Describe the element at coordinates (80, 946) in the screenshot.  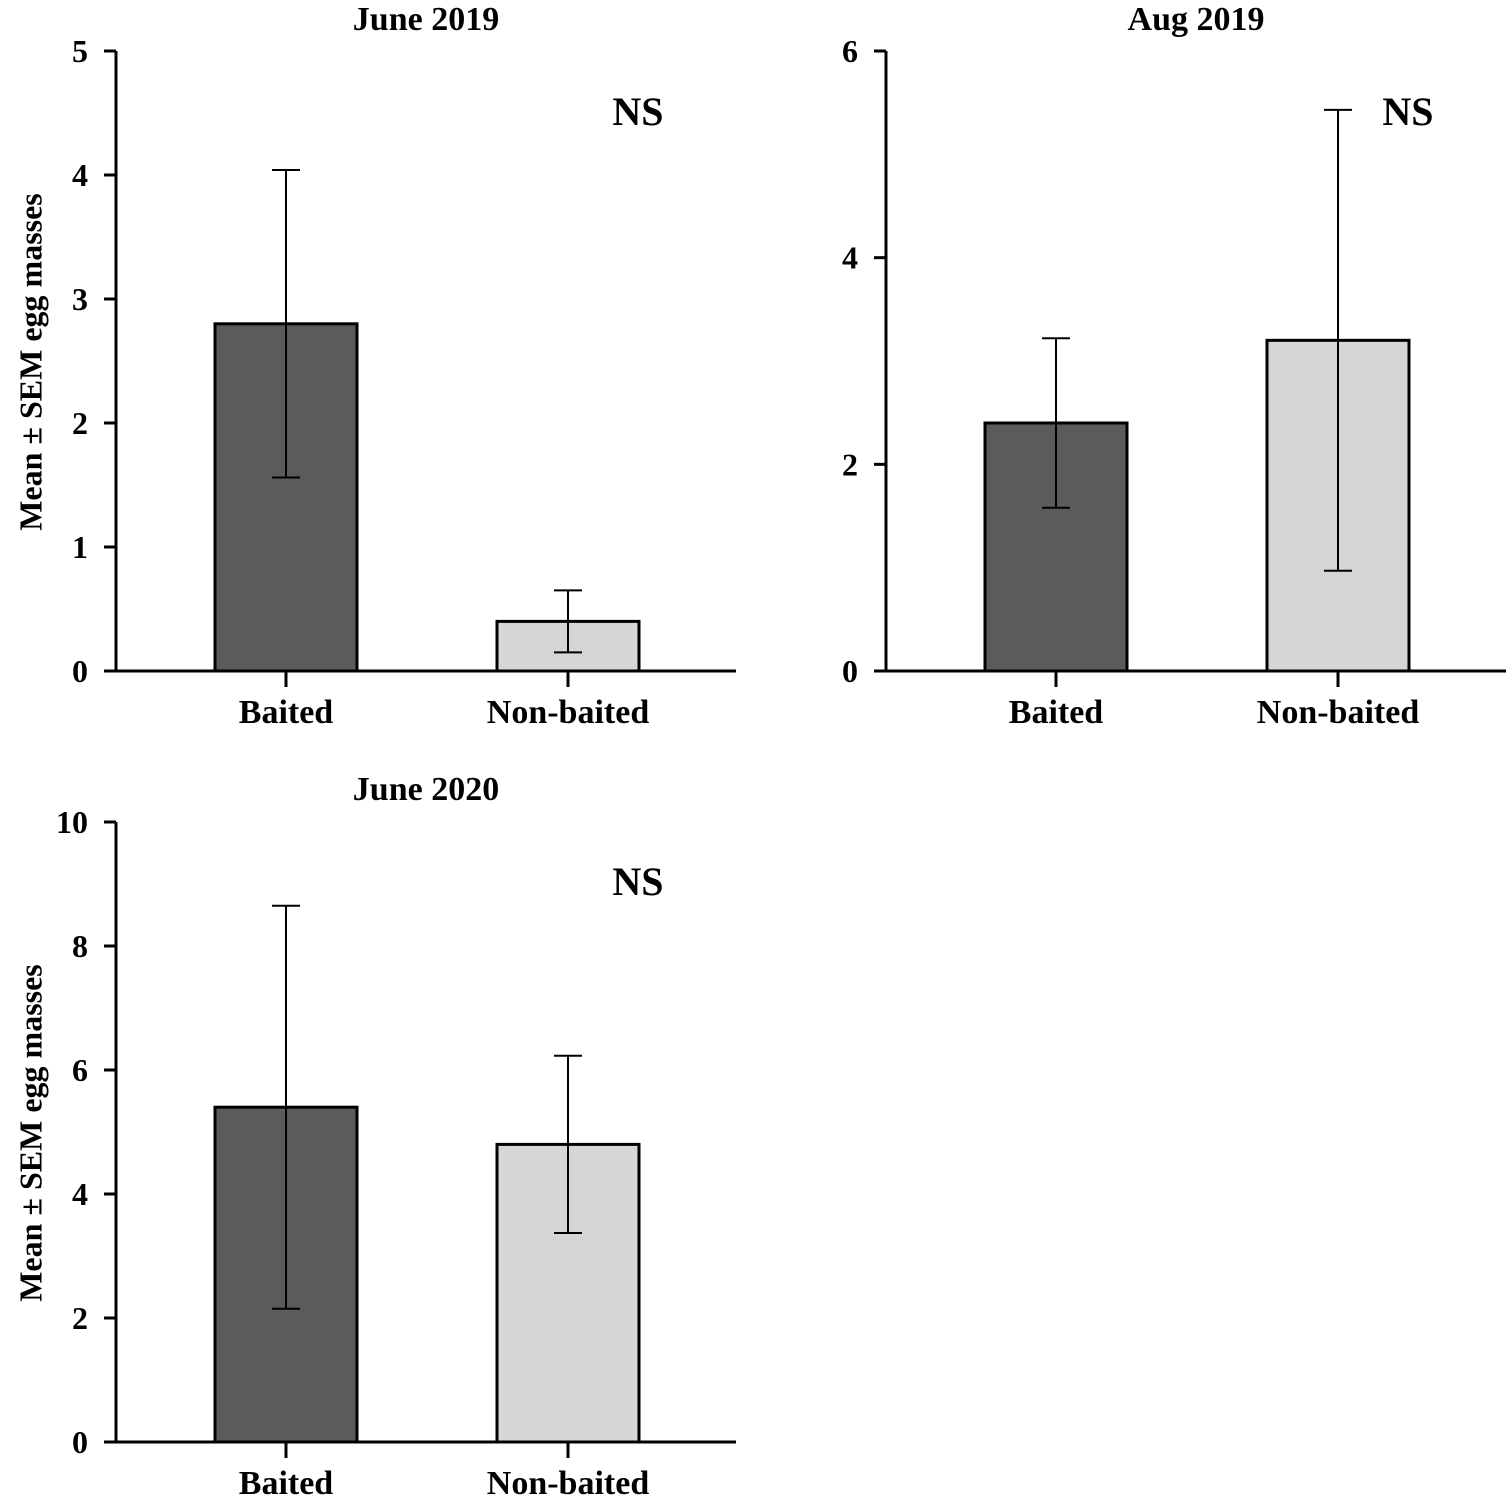
I see `y-tick-label: 8` at that location.